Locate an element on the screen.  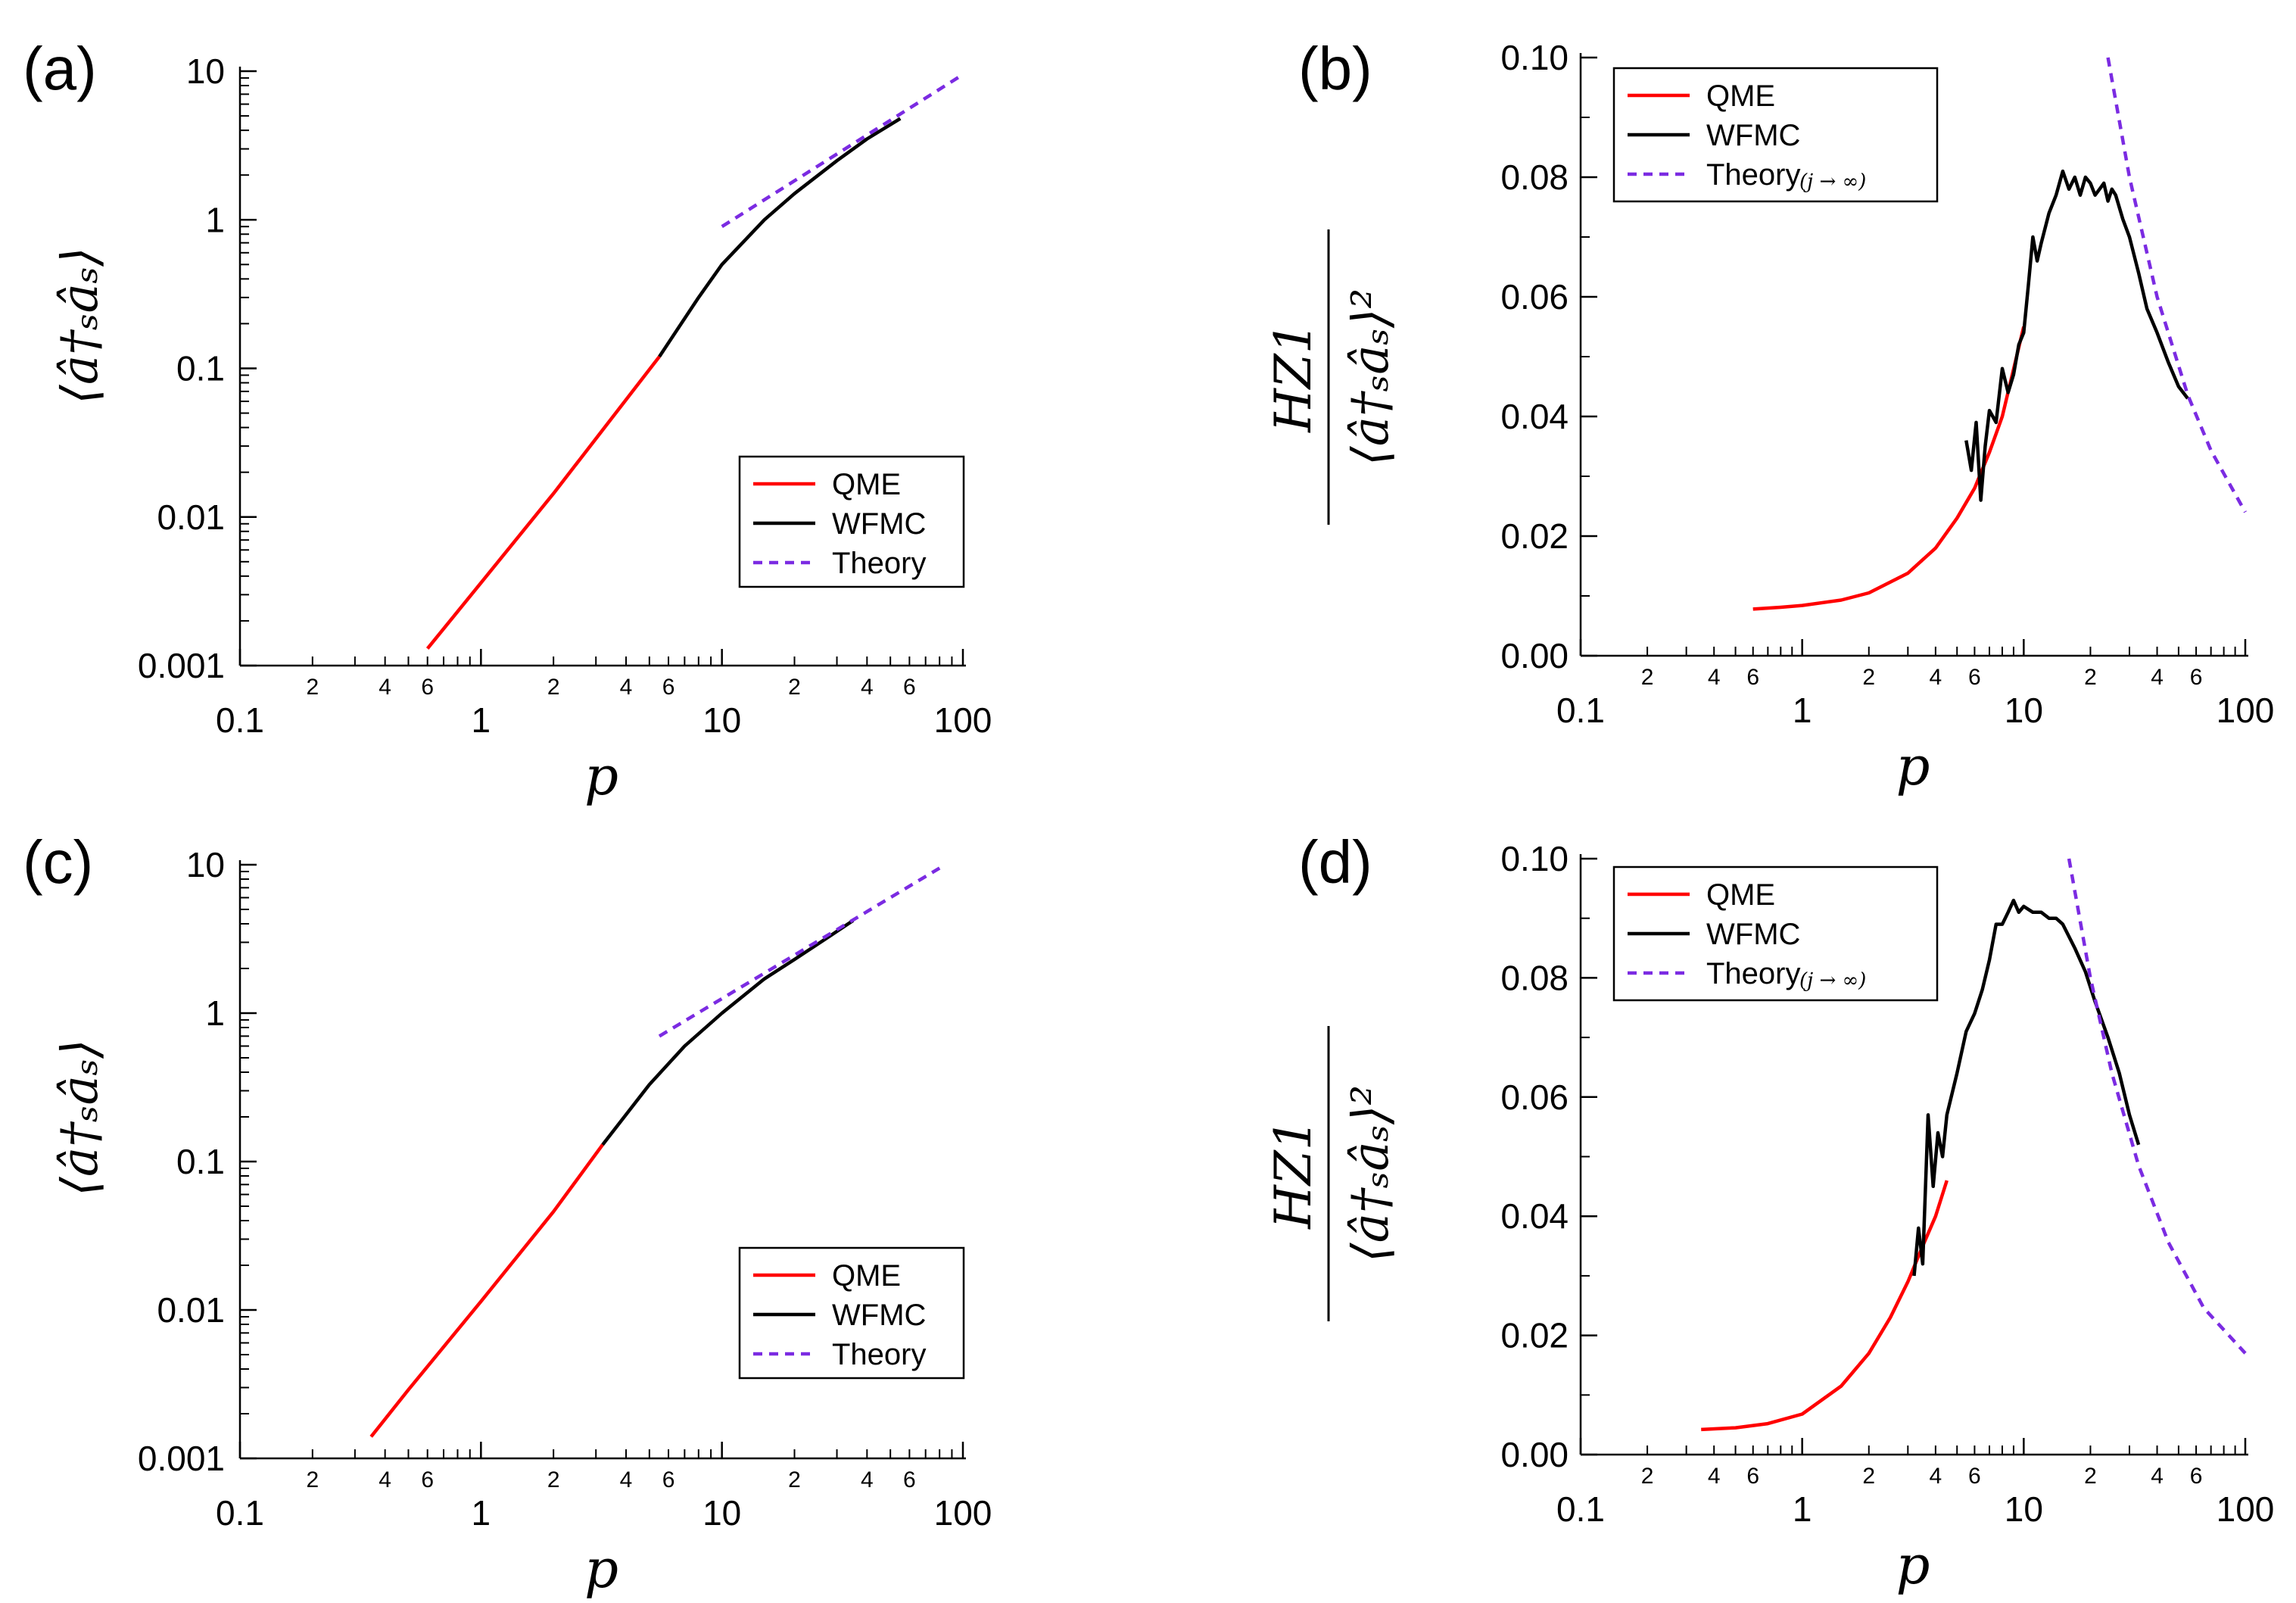
y-tick-label: 10 is located at coordinates (205, 865).